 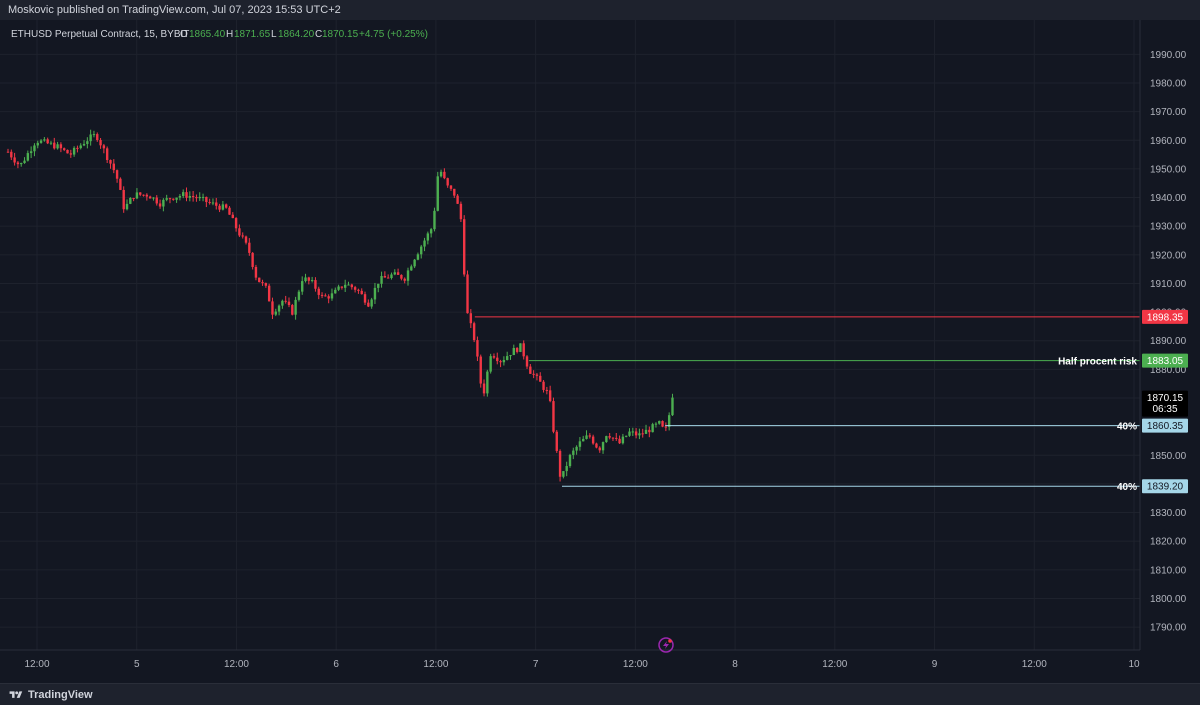 I want to click on price-tick-label: 1930.00, so click(x=1168, y=227).